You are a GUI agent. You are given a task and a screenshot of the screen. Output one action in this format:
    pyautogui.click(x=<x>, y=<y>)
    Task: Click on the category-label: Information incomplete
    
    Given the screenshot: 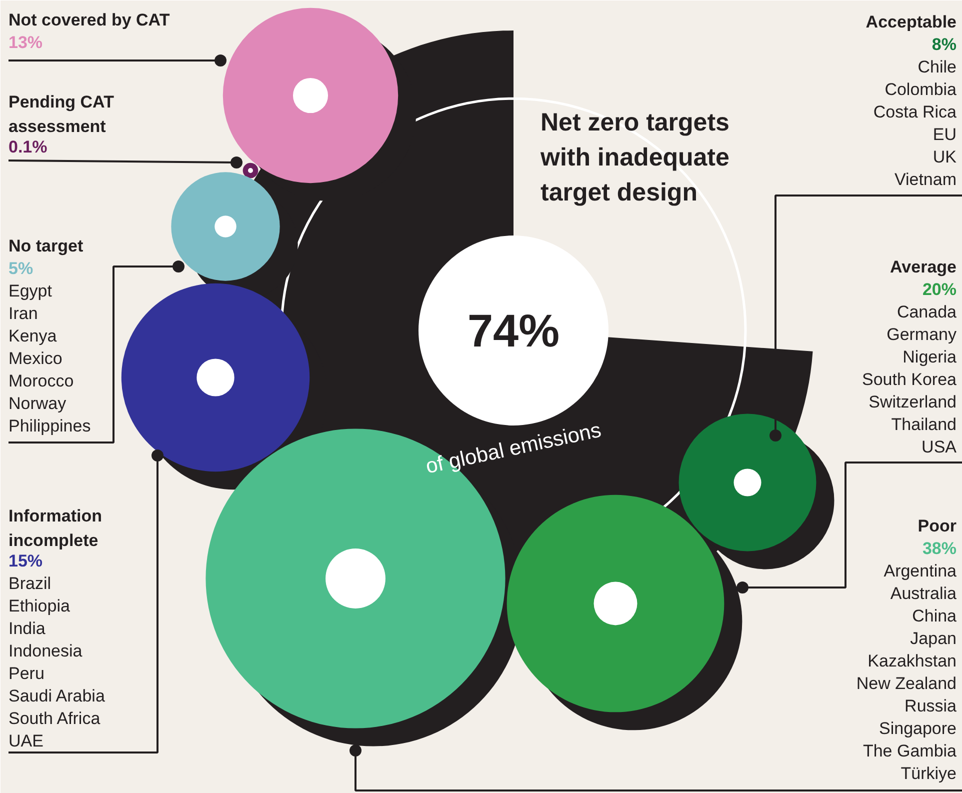 What is the action you would take?
    pyautogui.click(x=55, y=528)
    